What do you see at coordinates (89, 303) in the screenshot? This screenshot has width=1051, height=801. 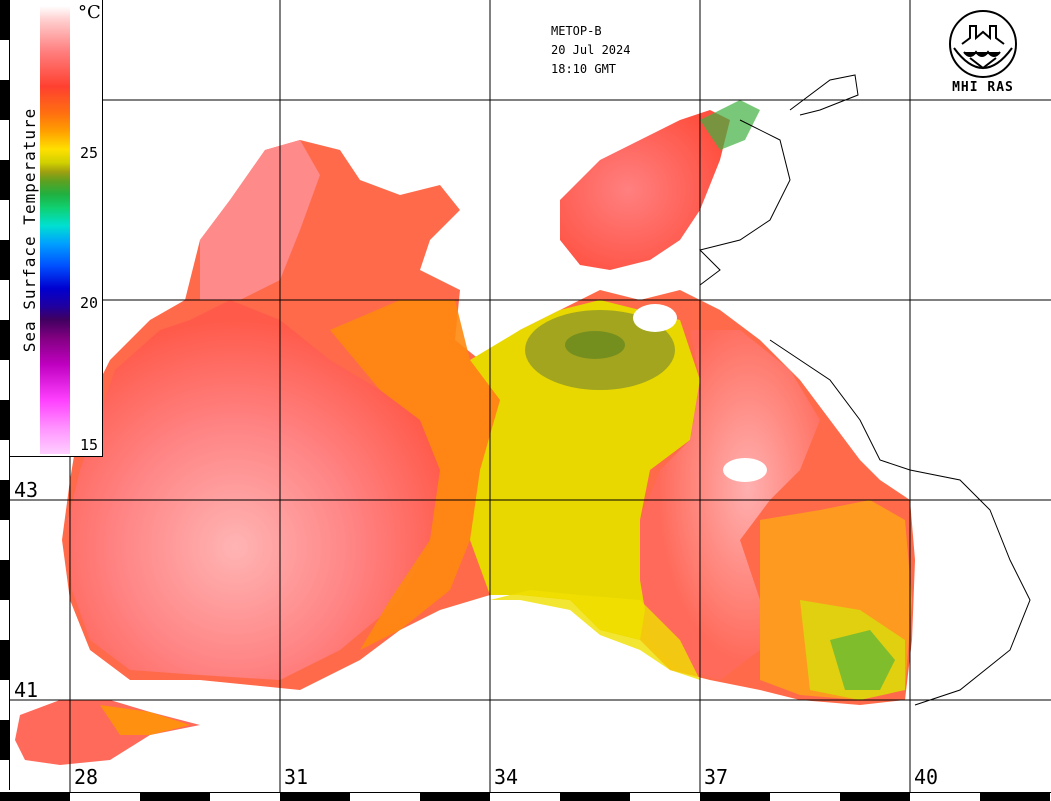 I see `colorbar-tick-20: 20` at bounding box center [89, 303].